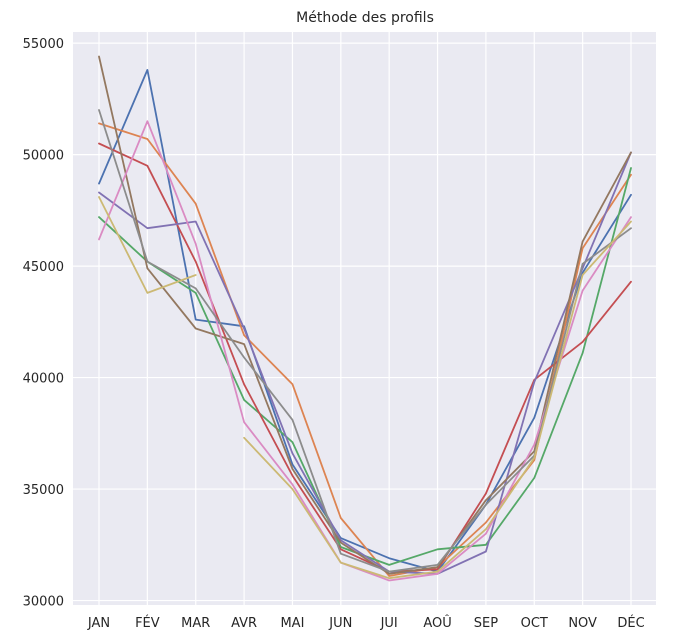 This screenshot has width=677, height=644. What do you see at coordinates (437, 623) in the screenshot?
I see `x-tick-label: AOÛ` at bounding box center [437, 623].